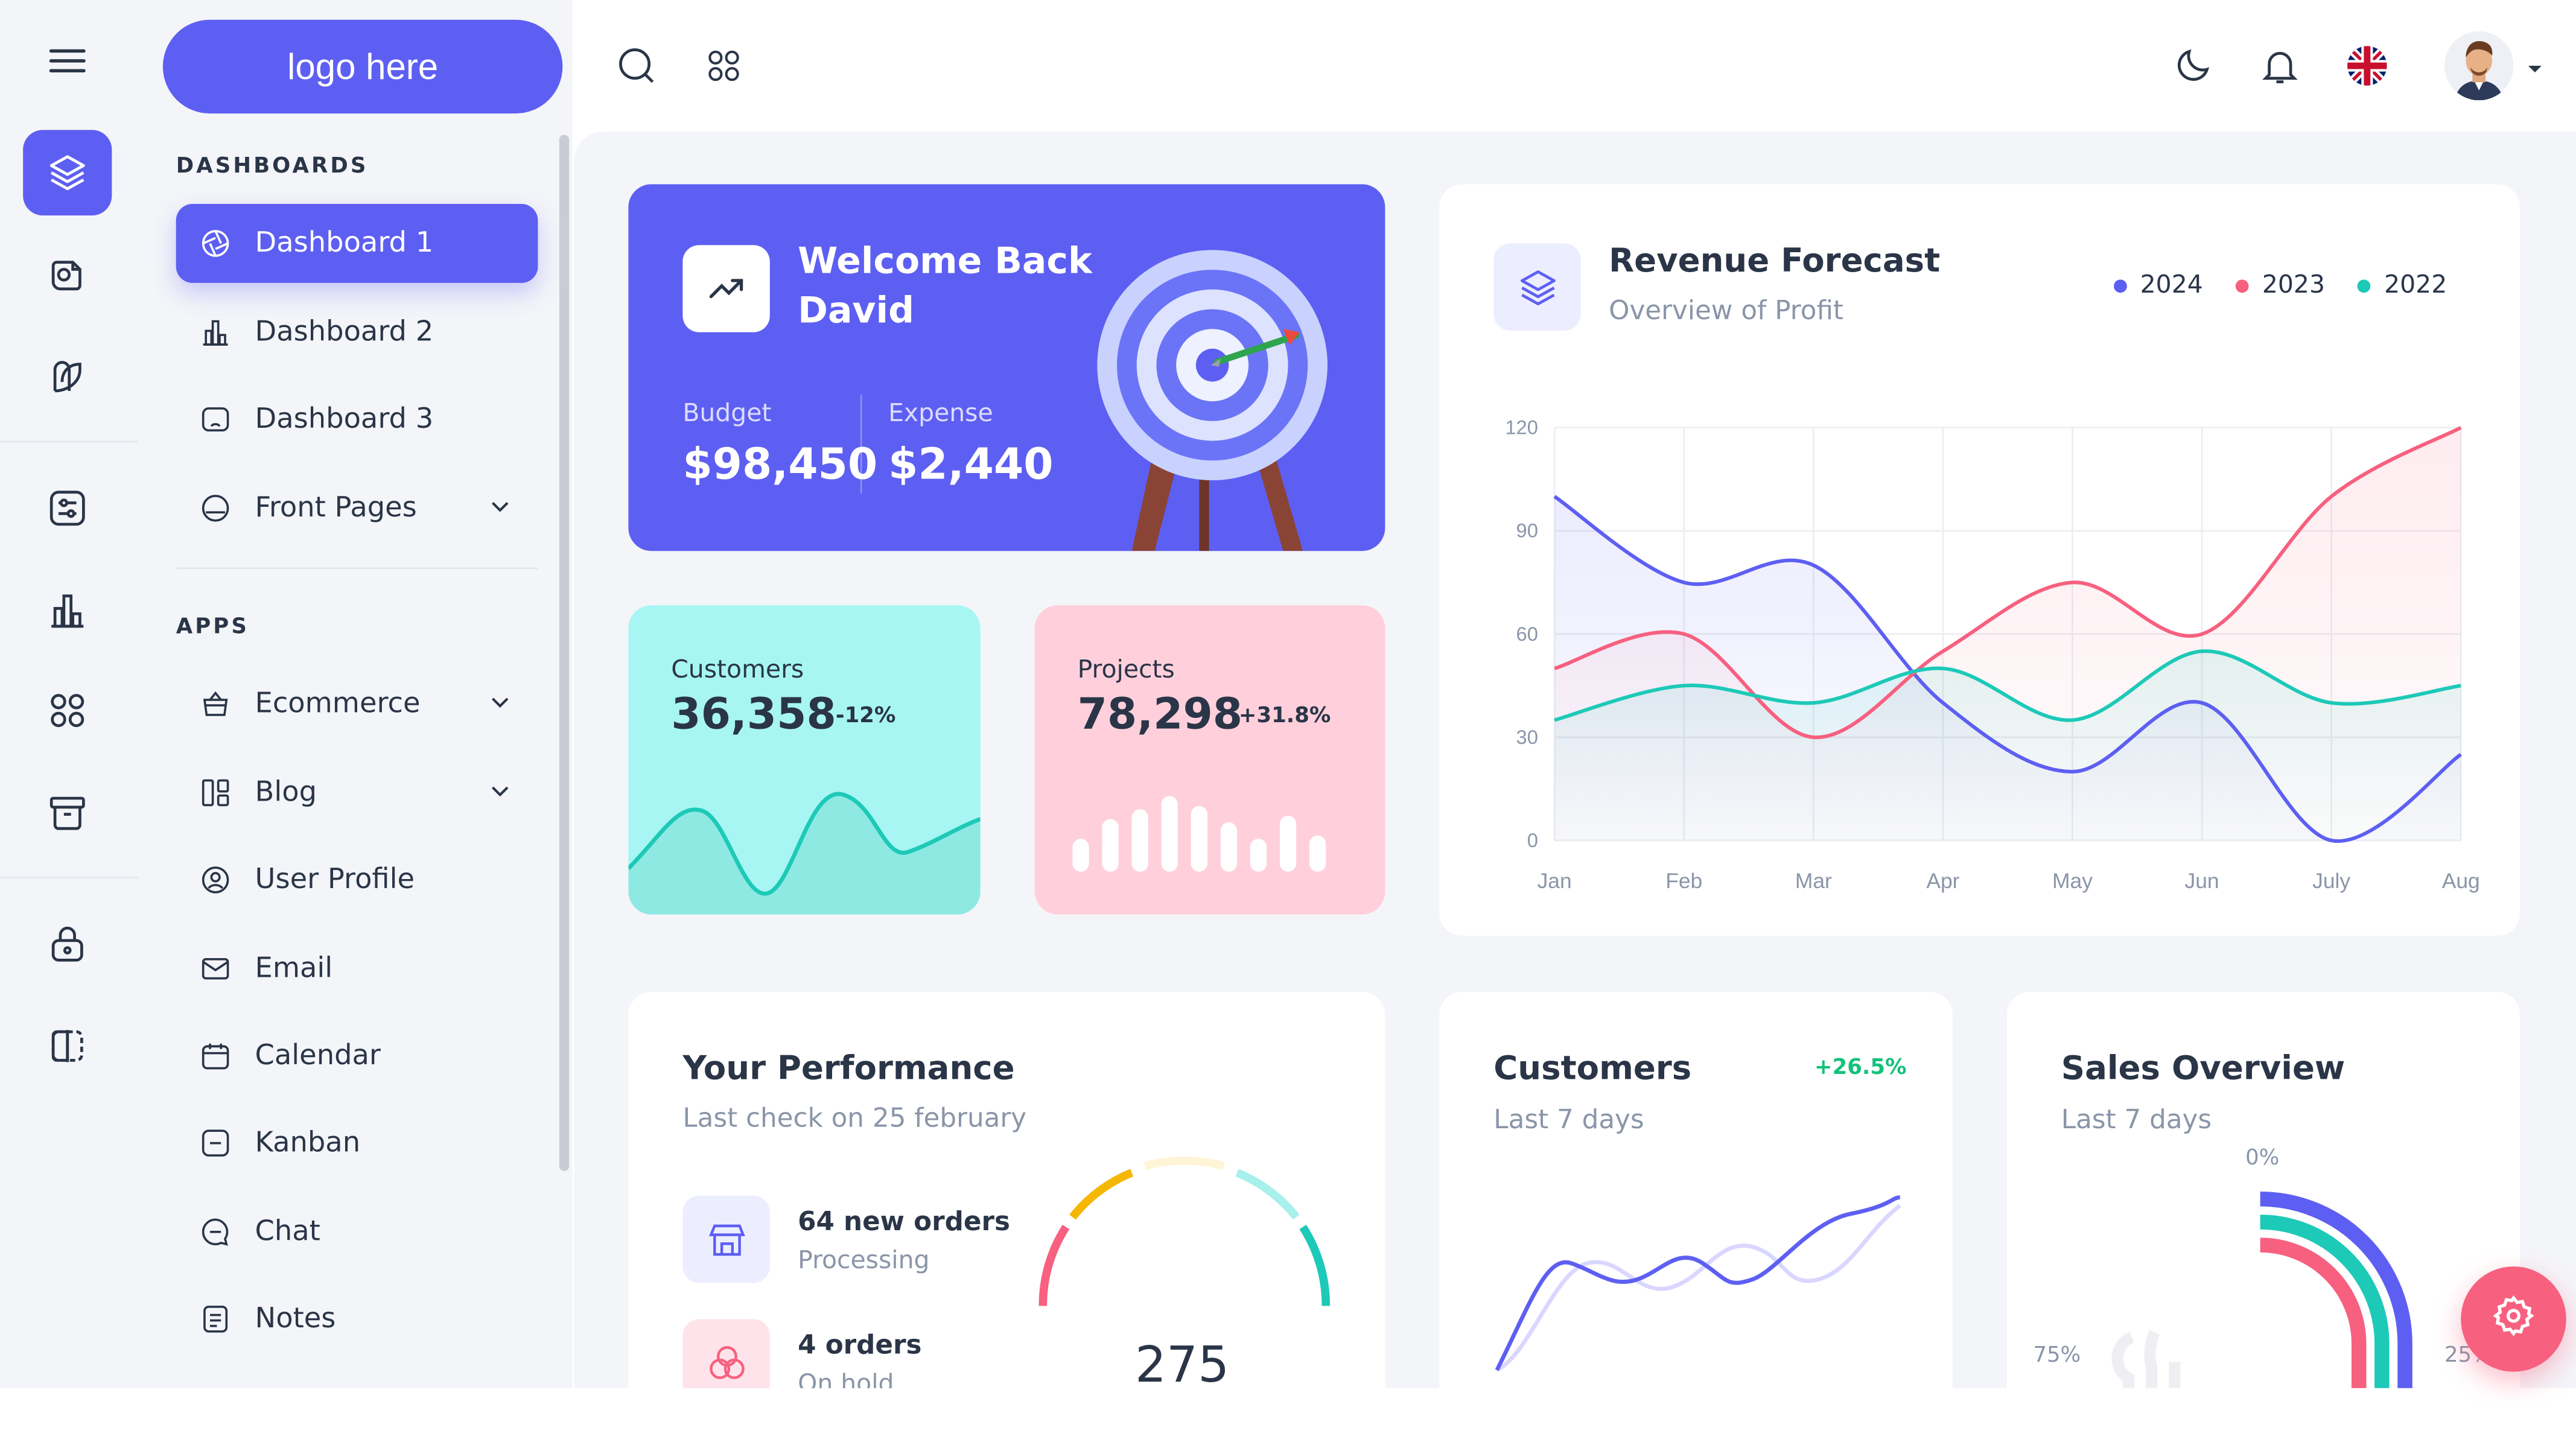 This screenshot has height=1448, width=2576. What do you see at coordinates (335, 880) in the screenshot?
I see `sidebar-item-label: User Profile` at bounding box center [335, 880].